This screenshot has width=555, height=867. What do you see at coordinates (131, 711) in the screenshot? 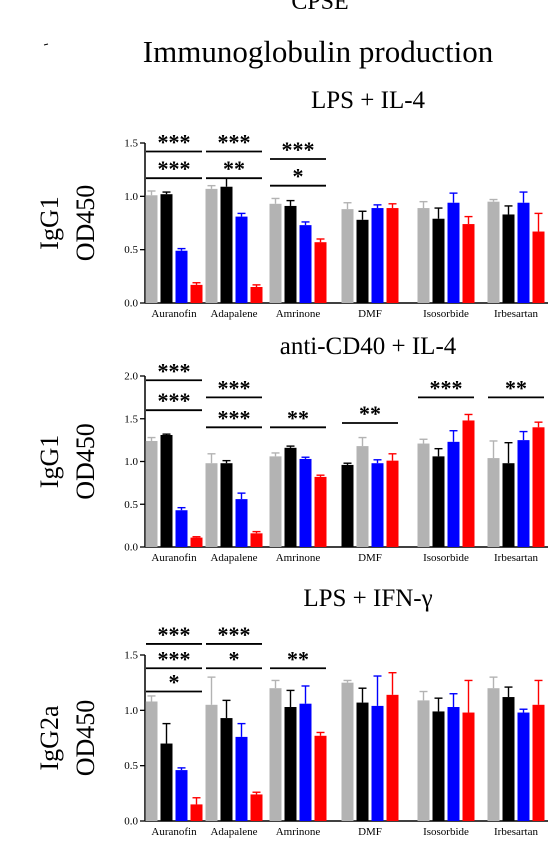
I see `y-tick-label: 1.0` at bounding box center [131, 711].